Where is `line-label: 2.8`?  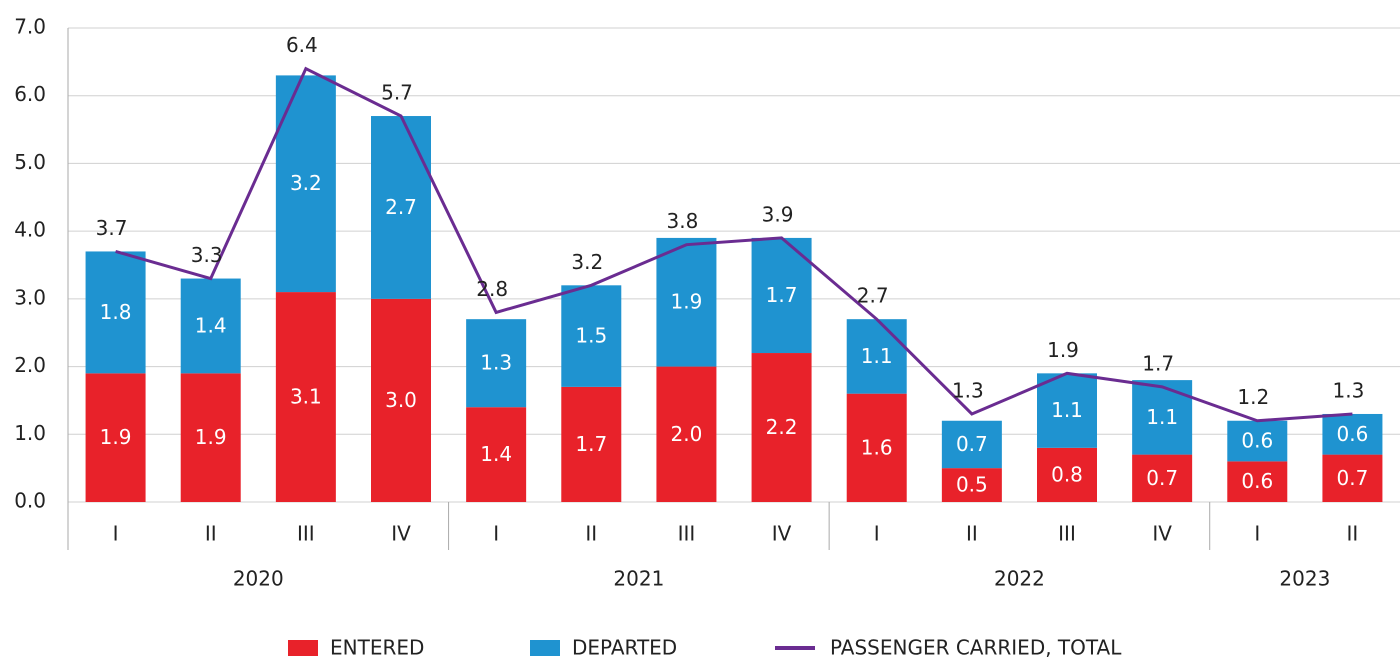 line-label: 2.8 is located at coordinates (492, 289).